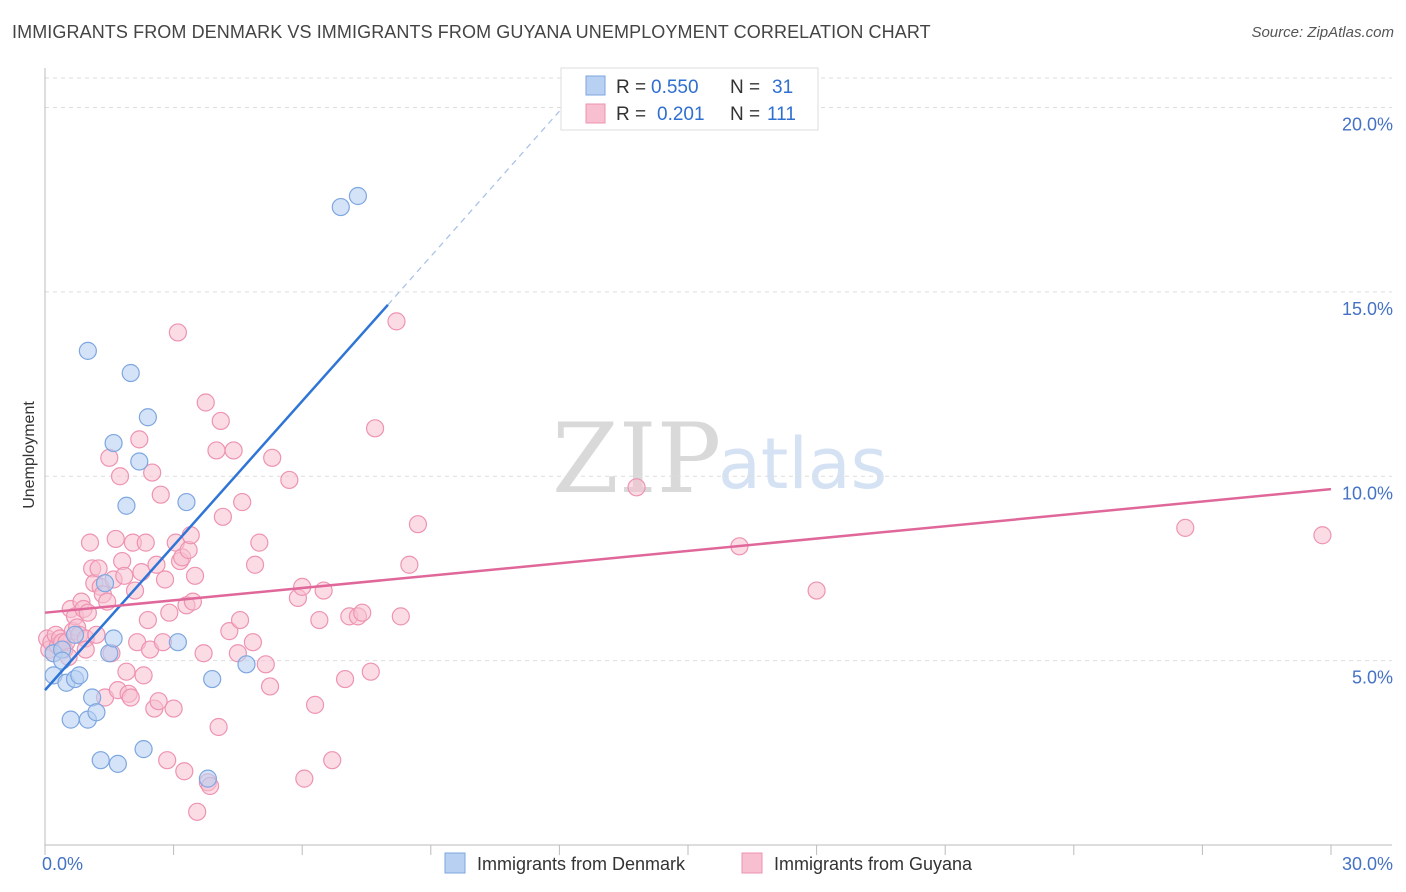  I want to click on bottom-legend-label-guyana: Immigrants from Guyana, so click(873, 864).